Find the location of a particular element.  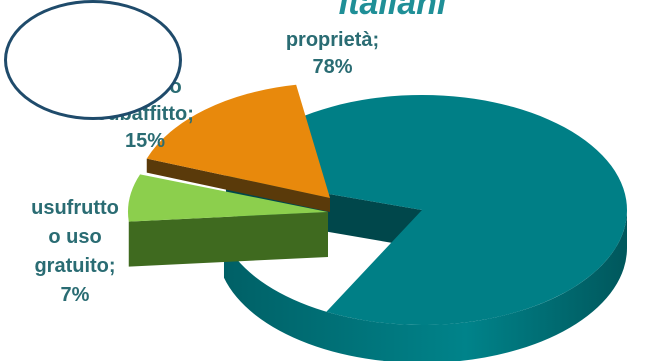

label-proprieta-line1: proprietà; is located at coordinates (332, 40).